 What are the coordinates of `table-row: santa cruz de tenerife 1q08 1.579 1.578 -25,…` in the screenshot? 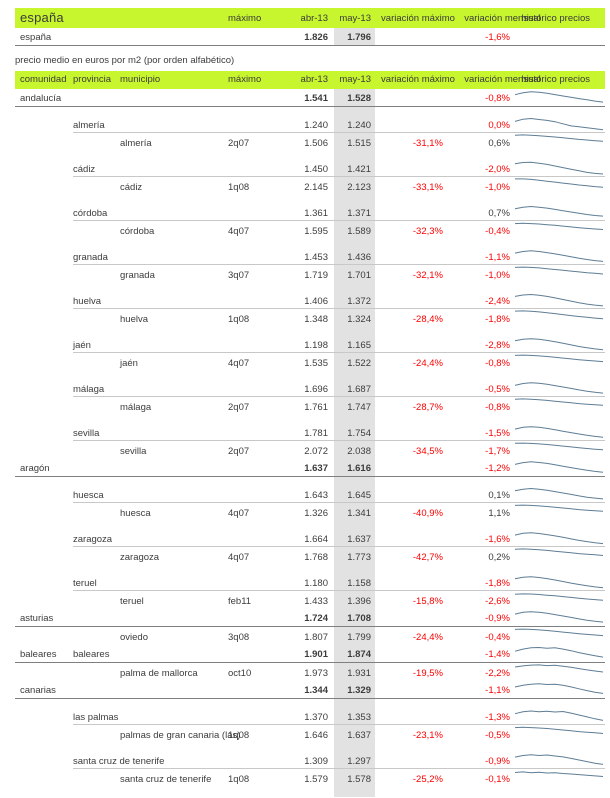 It's located at (310, 778).